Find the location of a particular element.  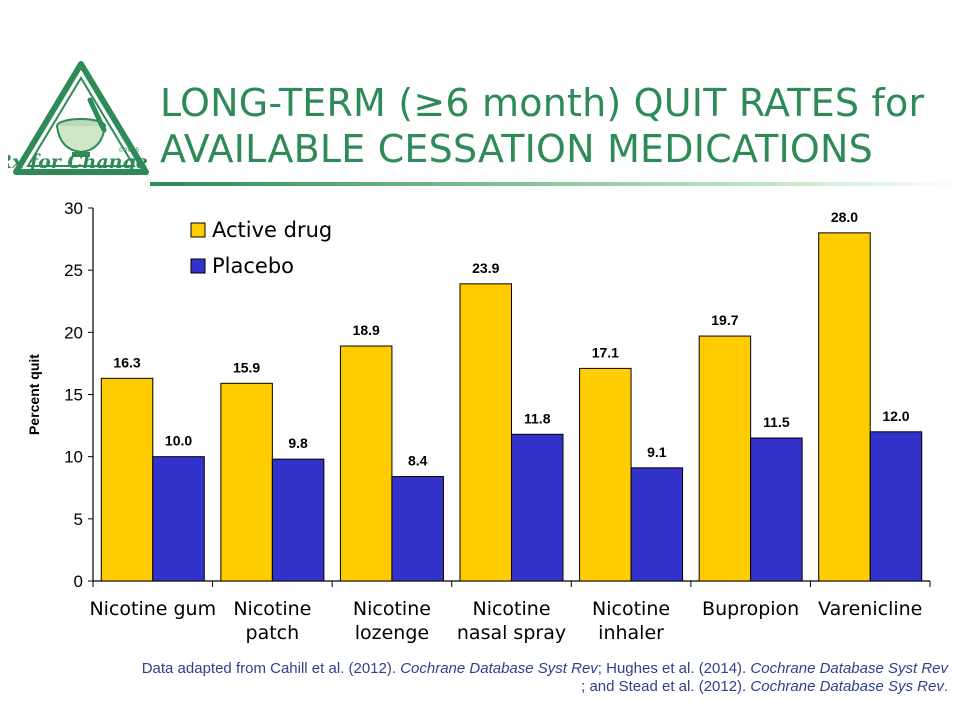

title-line-1: LONG-TERM (≥6 month) QUIT RATES for is located at coordinates (542, 103).